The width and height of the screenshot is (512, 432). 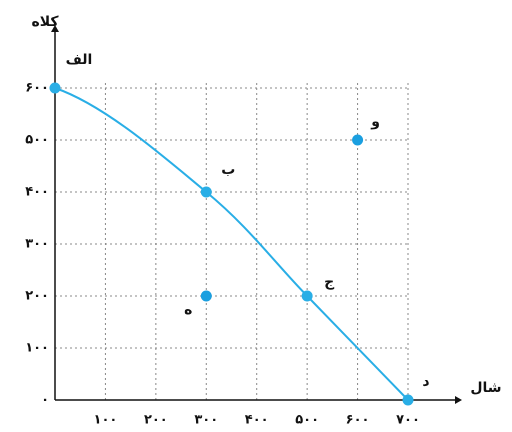 What do you see at coordinates (228, 170) in the screenshot?
I see `point-label: ب` at bounding box center [228, 170].